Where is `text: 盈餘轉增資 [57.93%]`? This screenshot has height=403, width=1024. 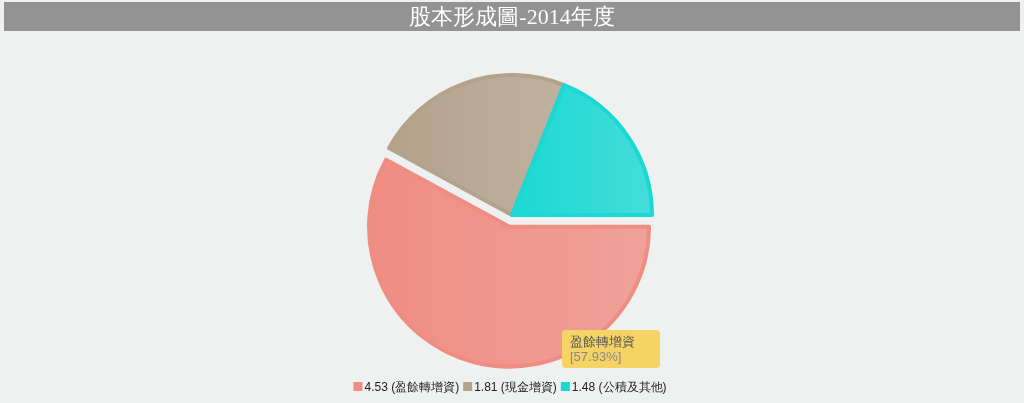 text: 盈餘轉增資 [57.93%] is located at coordinates (602, 349).